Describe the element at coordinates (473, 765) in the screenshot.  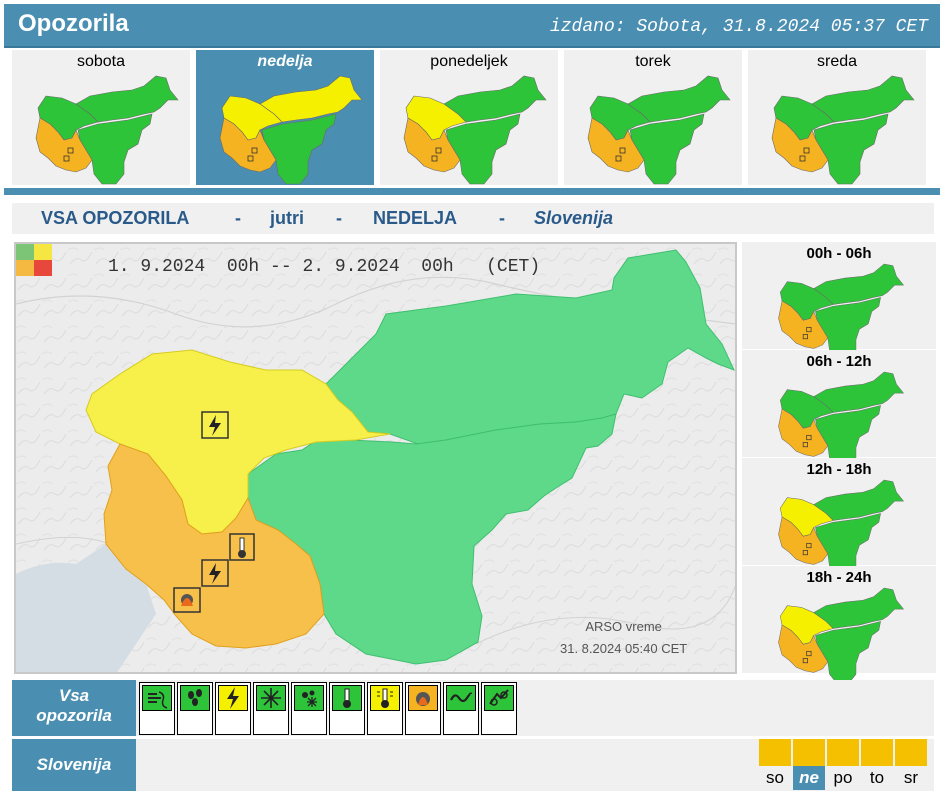
I see `region-row: Slovenija so ne po to sr` at that location.